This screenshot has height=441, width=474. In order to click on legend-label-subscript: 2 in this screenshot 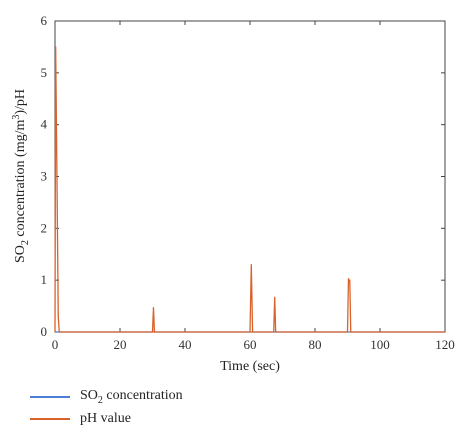, I will do `click(100, 400)`.